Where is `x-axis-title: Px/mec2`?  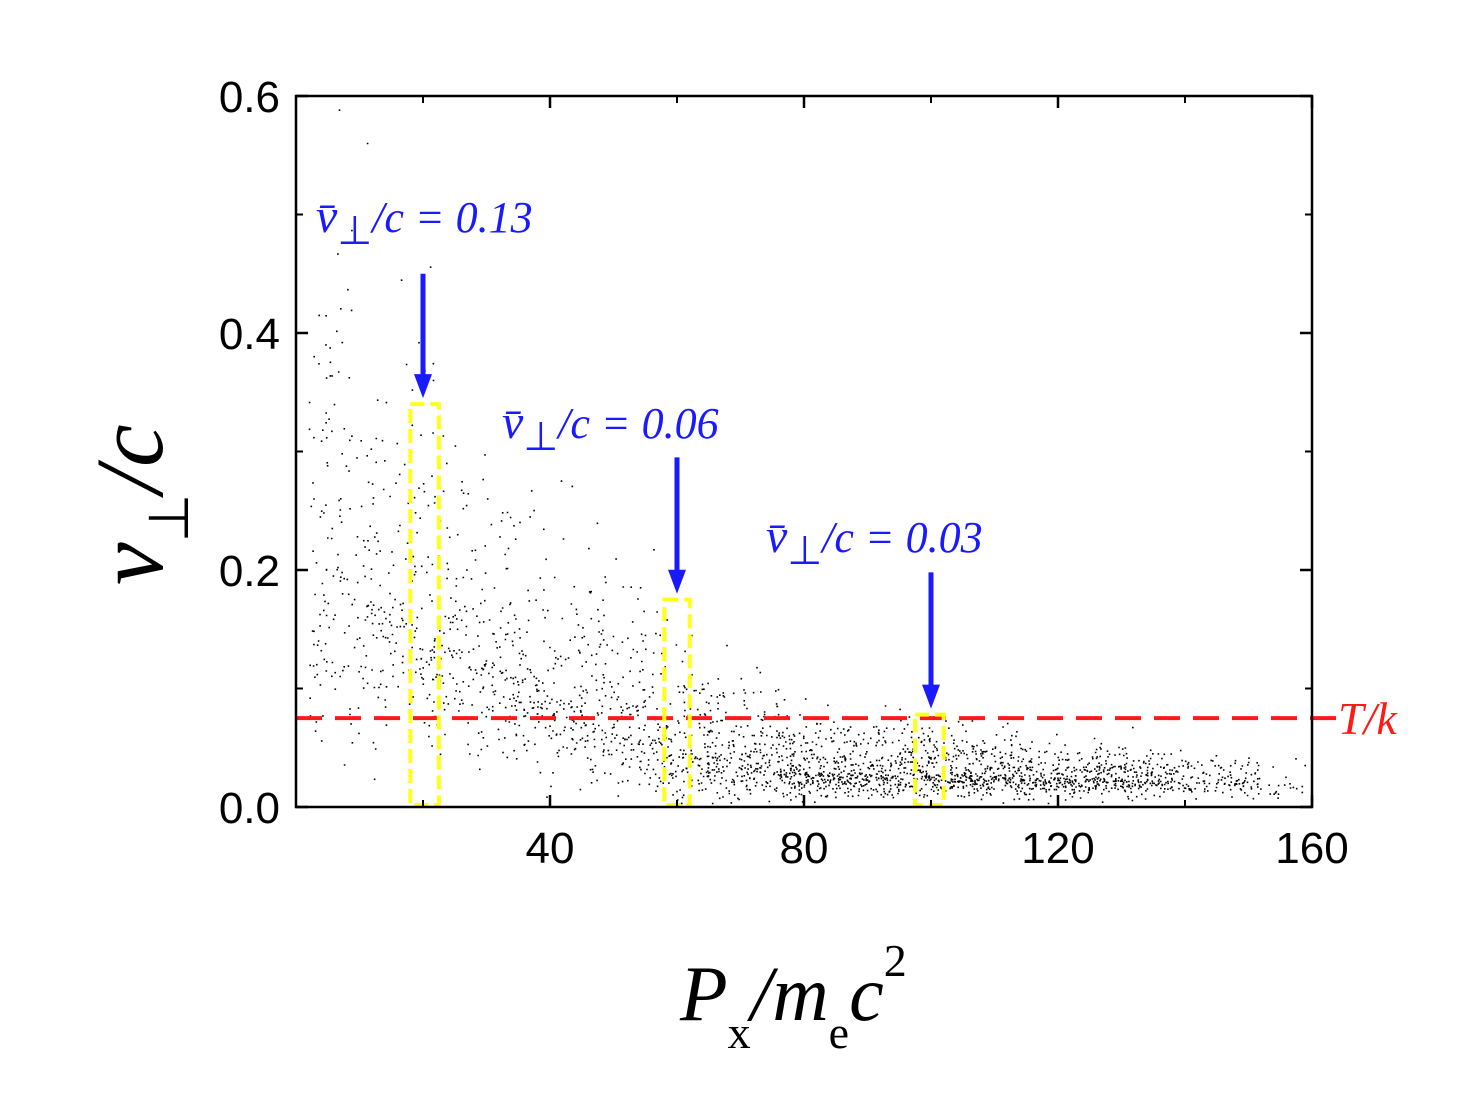 x-axis-title: Px/mec2 is located at coordinates (793, 996).